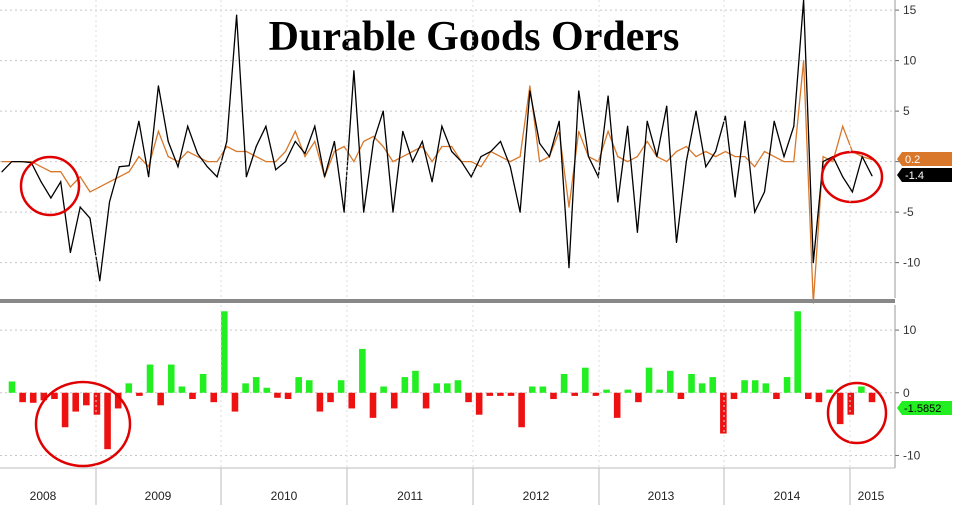 The image size is (953, 505). Describe the element at coordinates (914, 176) in the screenshot. I see `last-value-black-label: -1.4` at that location.